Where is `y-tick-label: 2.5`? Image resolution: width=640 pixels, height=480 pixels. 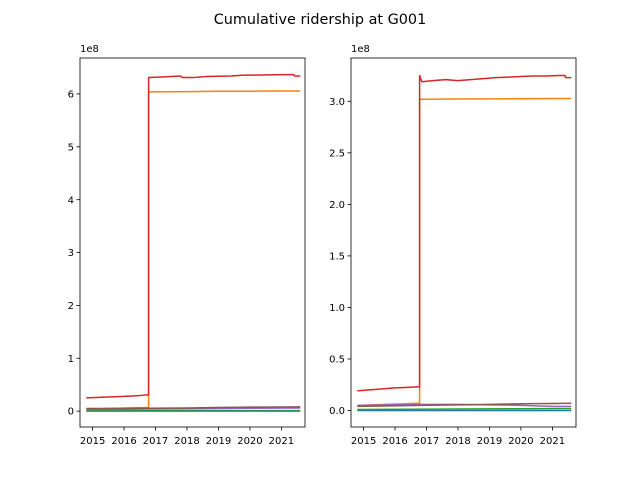
y-tick-label: 2.5 is located at coordinates (337, 153).